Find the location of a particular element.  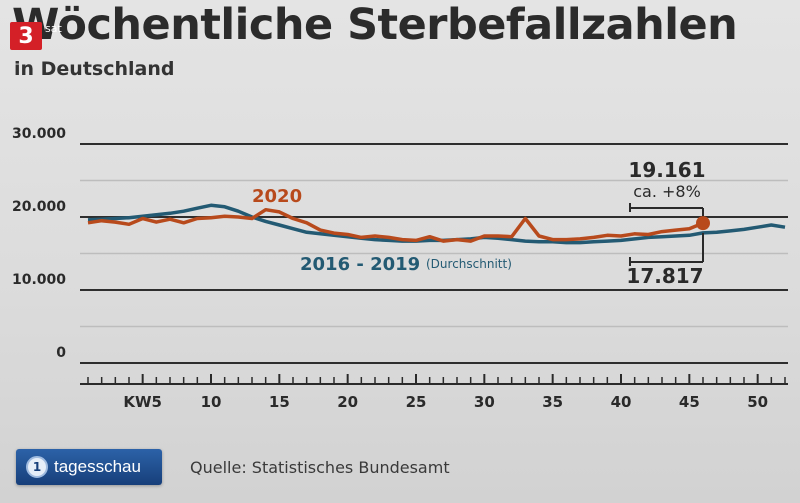

y-tick-label: 30.000 is located at coordinates (39, 134).